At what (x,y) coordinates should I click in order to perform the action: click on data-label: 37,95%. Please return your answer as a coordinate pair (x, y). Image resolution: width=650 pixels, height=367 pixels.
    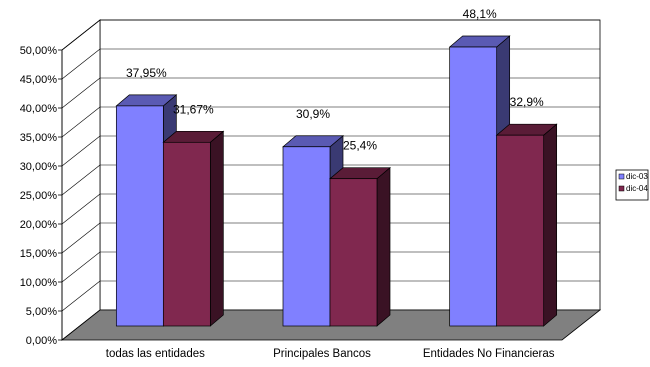
    Looking at the image, I should click on (146, 73).